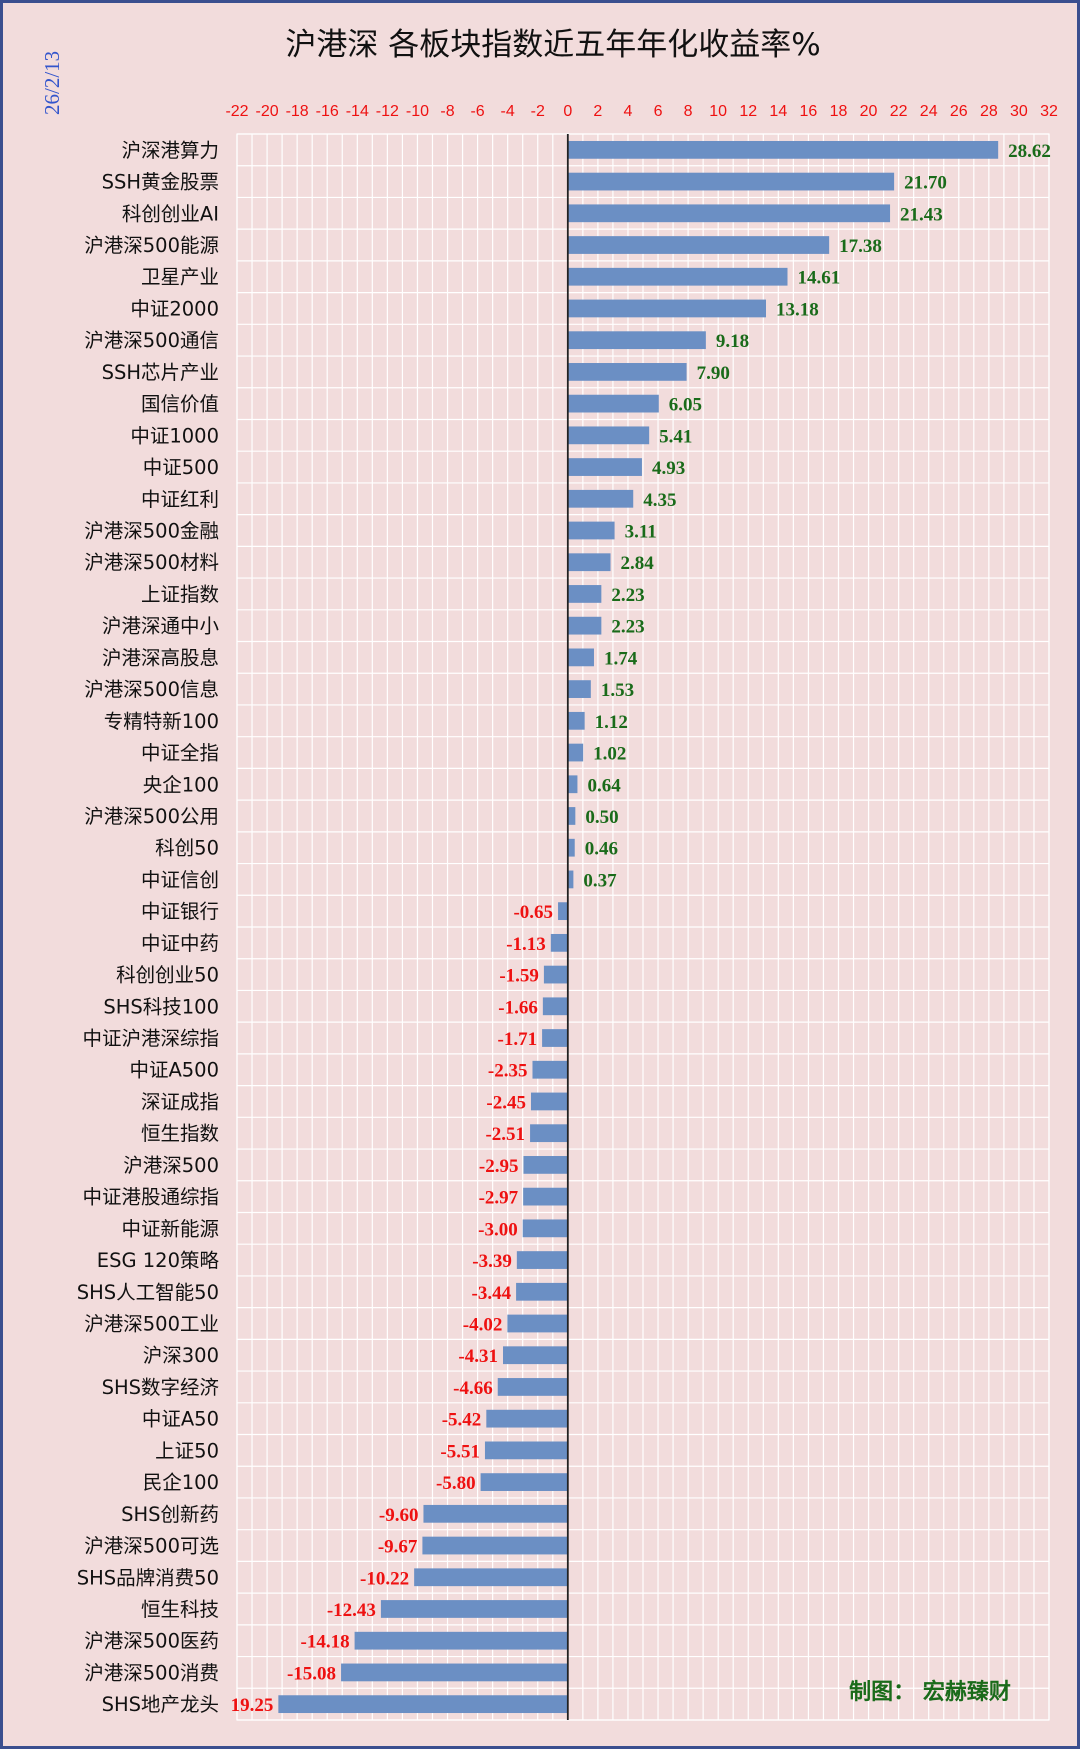  I want to click on value-label: 0.37, so click(600, 880).